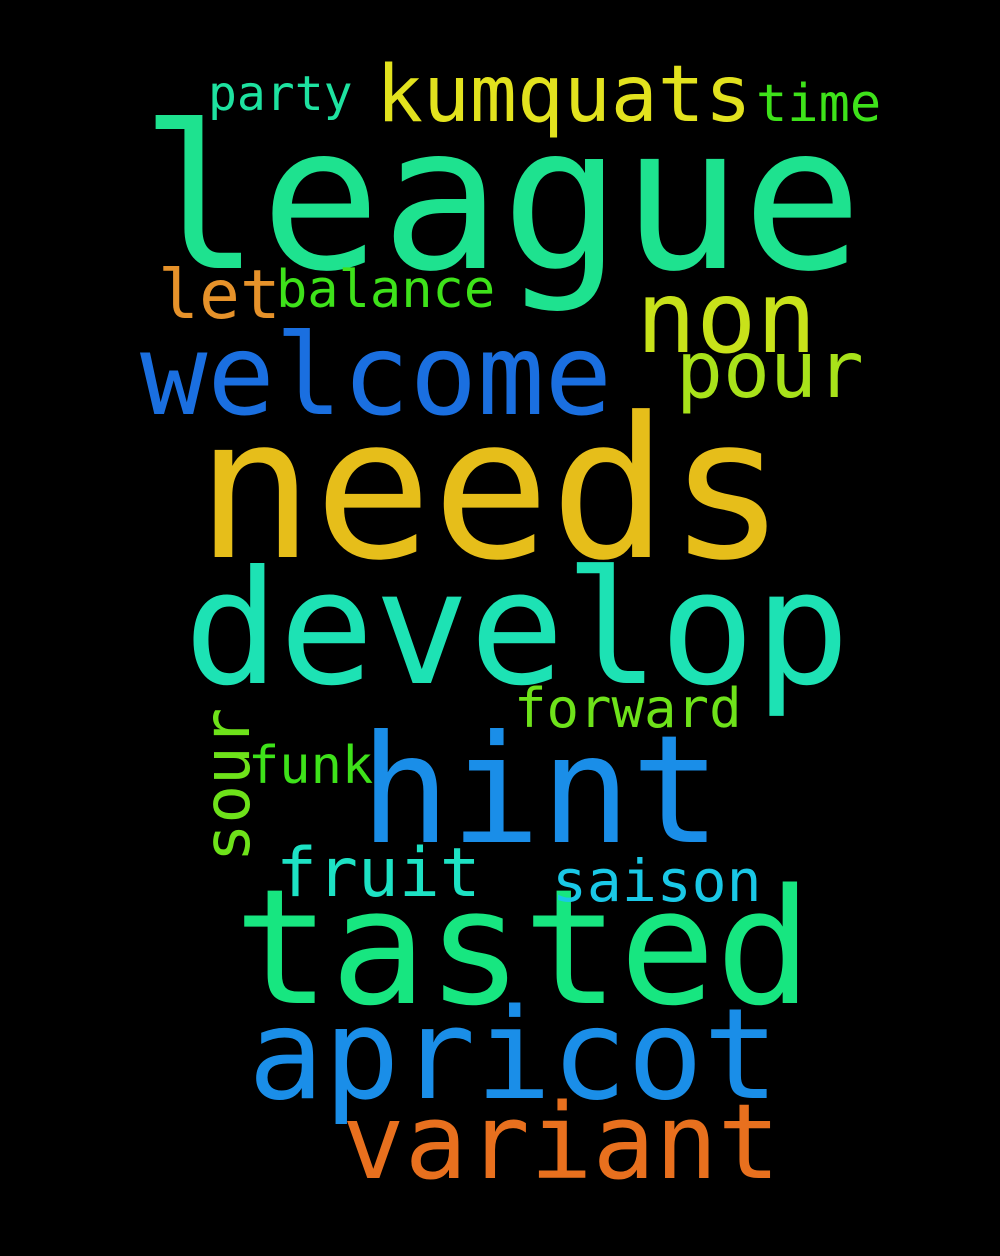 Image resolution: width=1000 pixels, height=1256 pixels. I want to click on word-sour: sour, so click(228, 784).